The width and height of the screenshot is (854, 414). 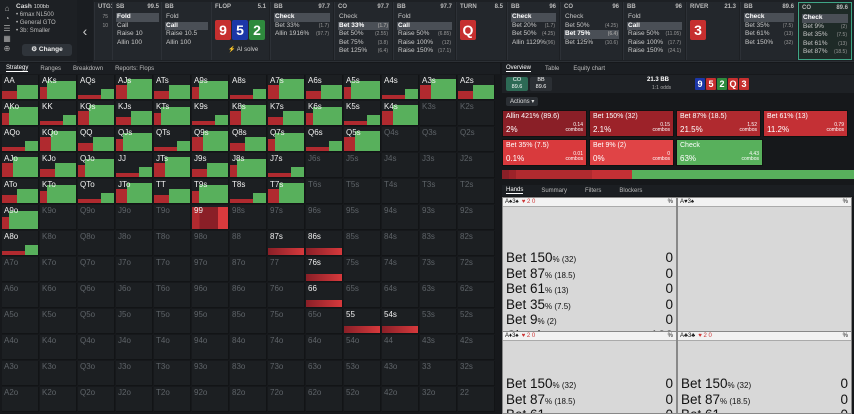 I want to click on hand-cell: T5o, so click(x=172, y=321).